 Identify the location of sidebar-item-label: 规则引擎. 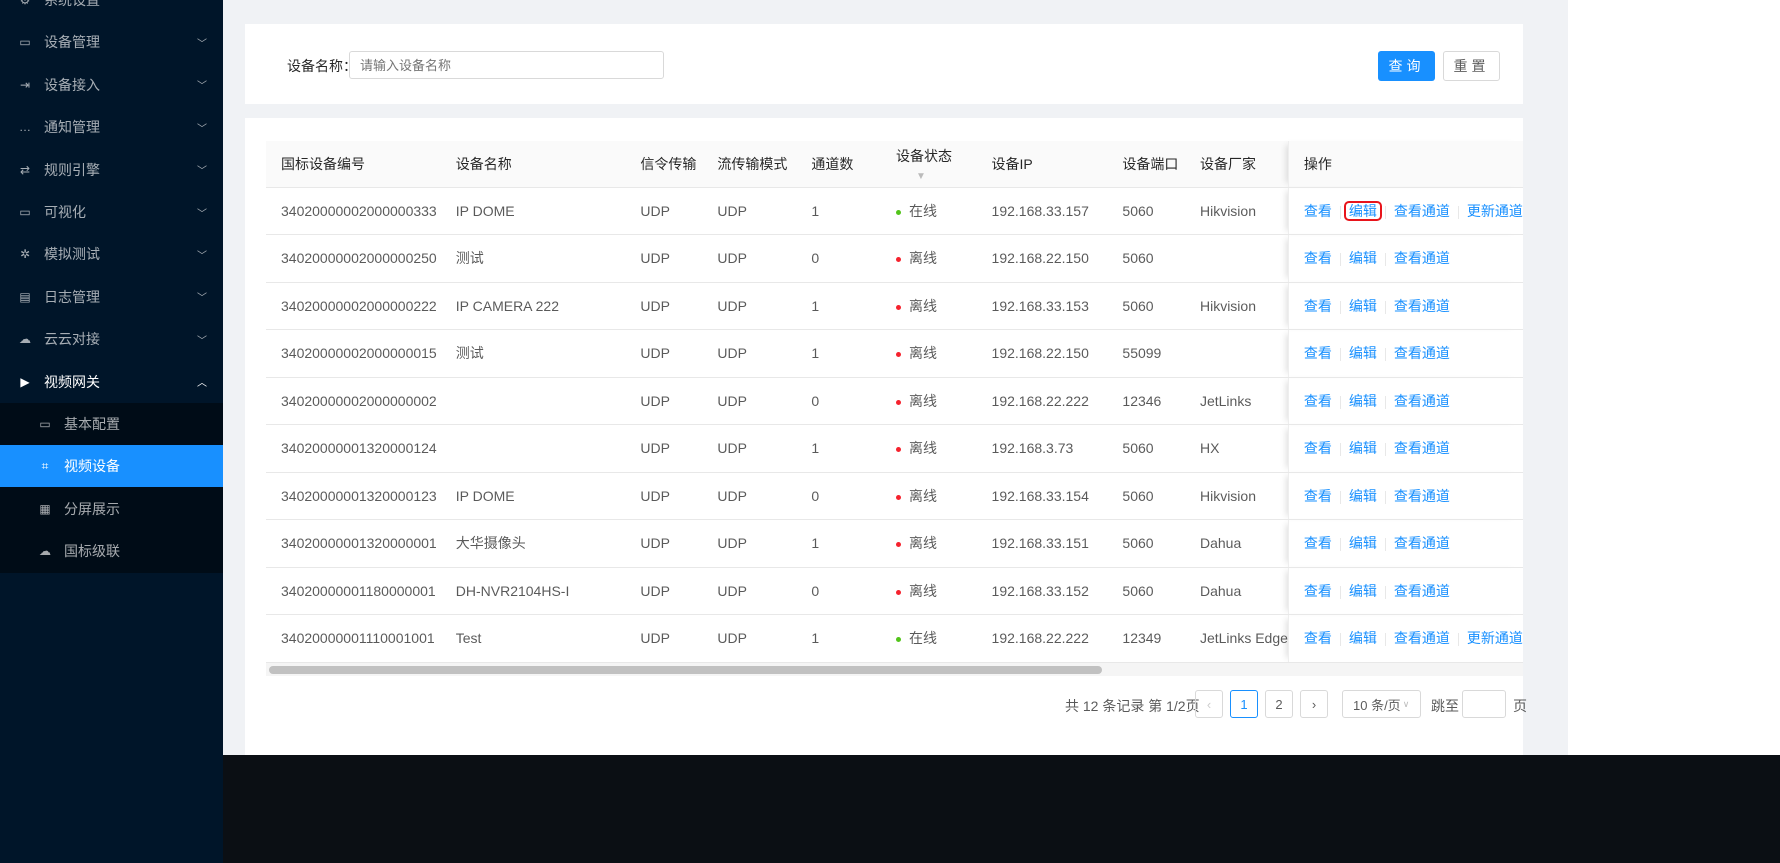
(72, 169).